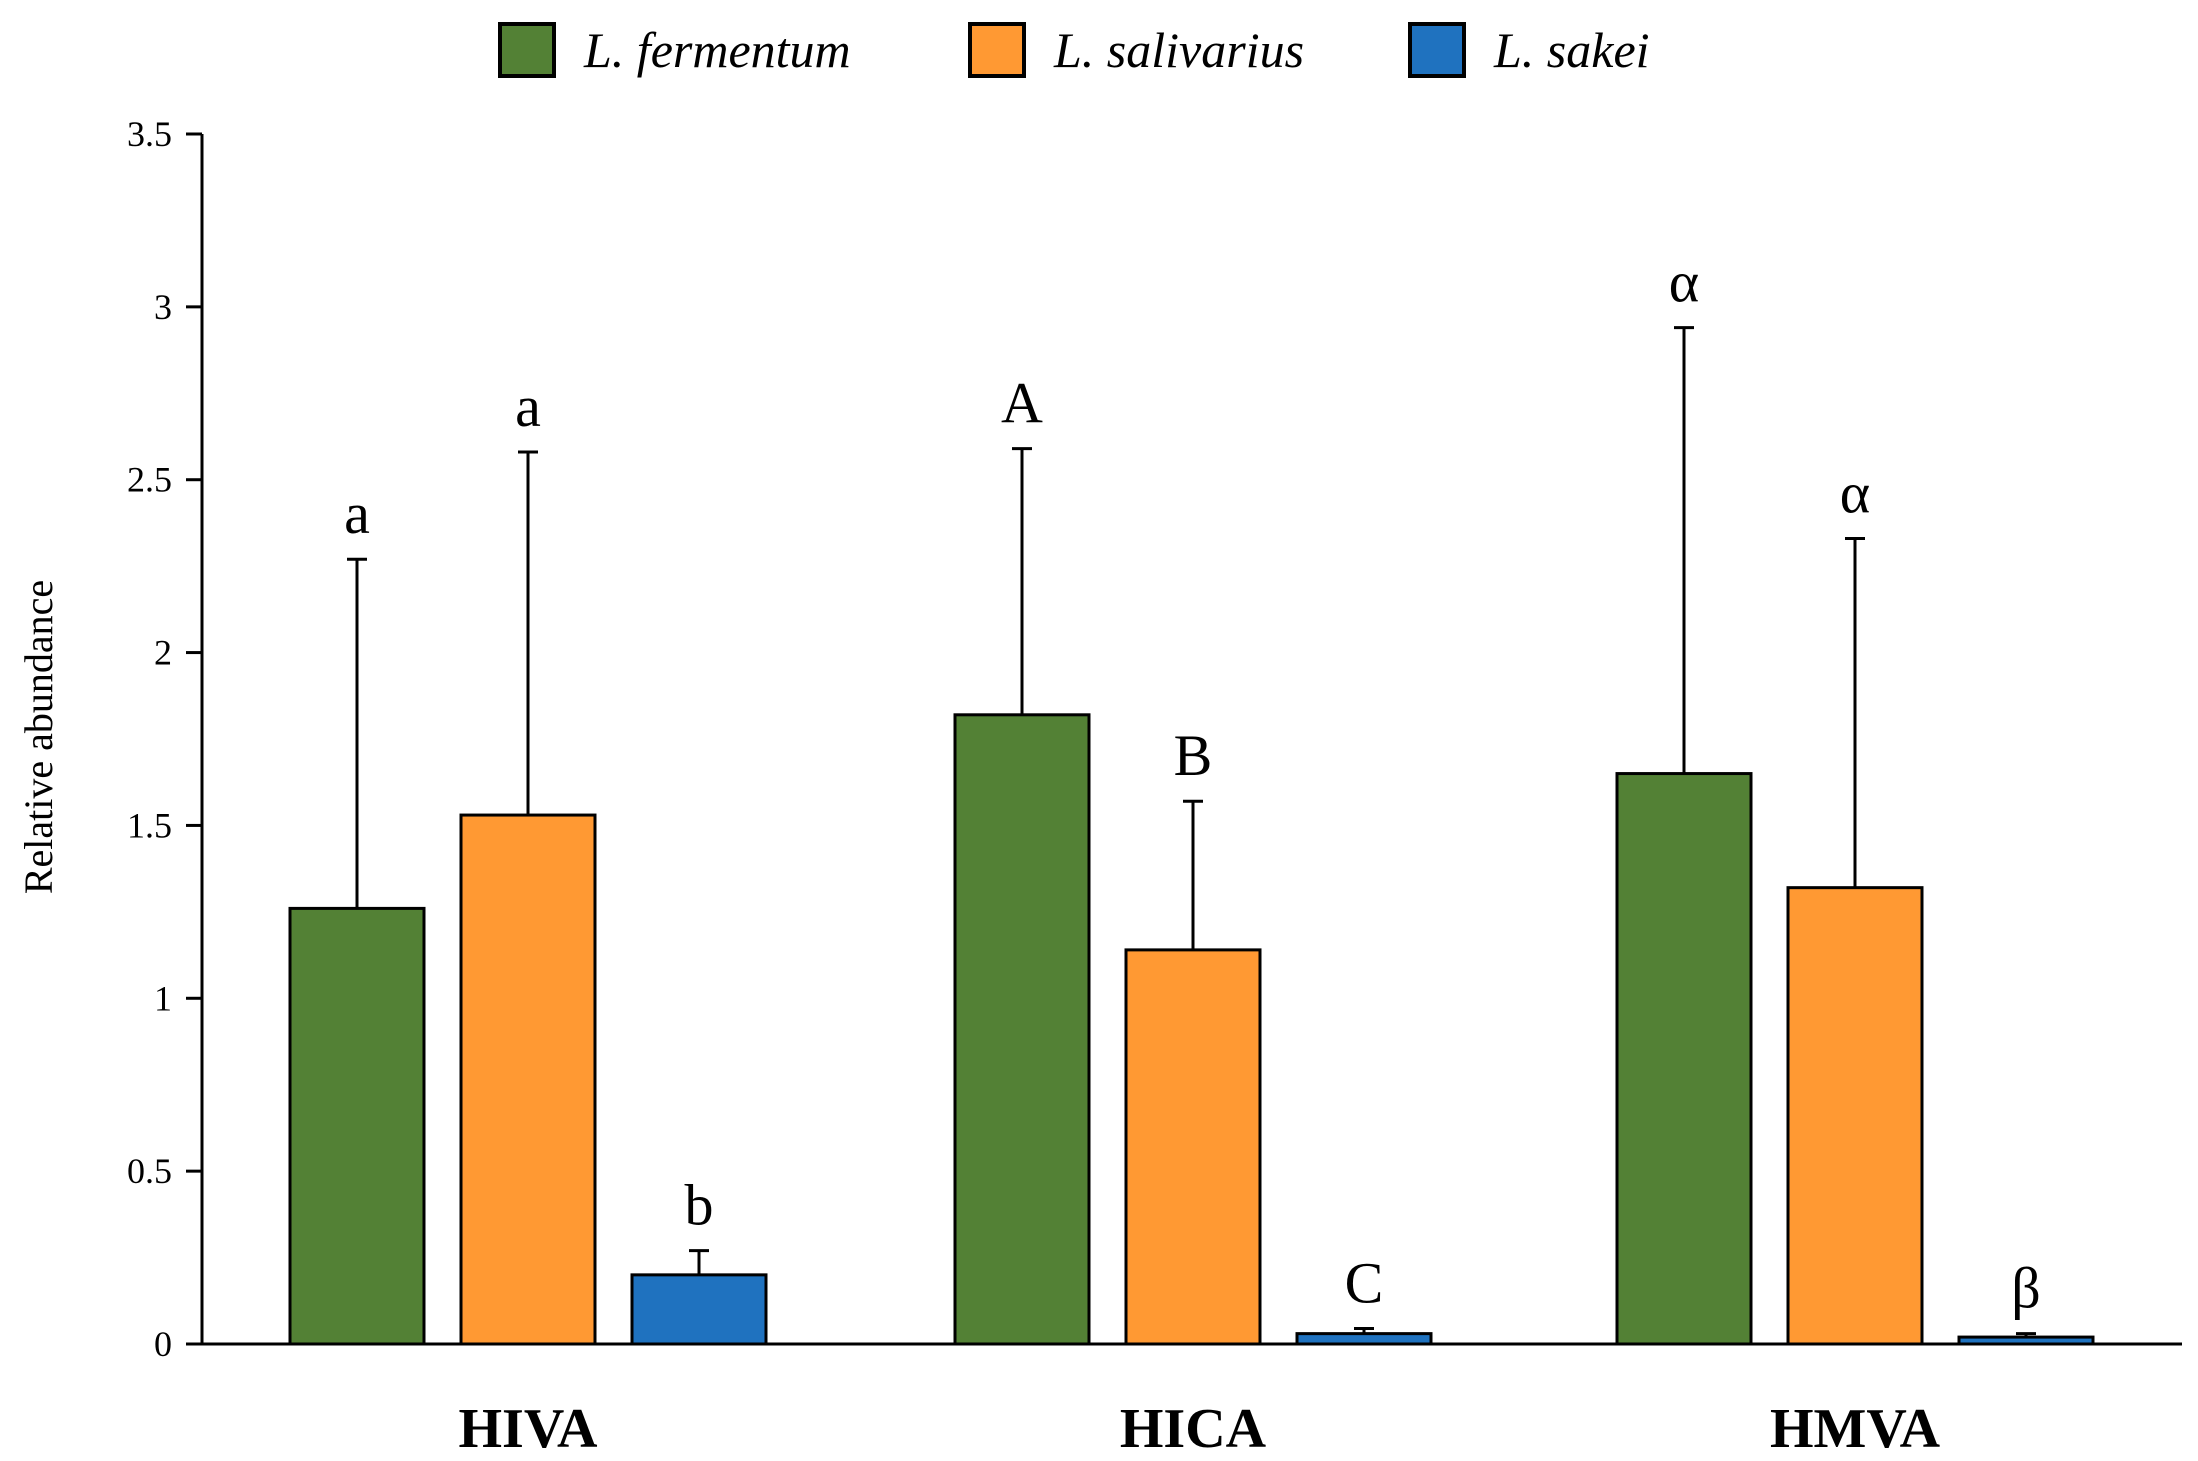 Image resolution: width=2198 pixels, height=1461 pixels. What do you see at coordinates (163, 1344) in the screenshot?
I see `y-tick-label: 0` at bounding box center [163, 1344].